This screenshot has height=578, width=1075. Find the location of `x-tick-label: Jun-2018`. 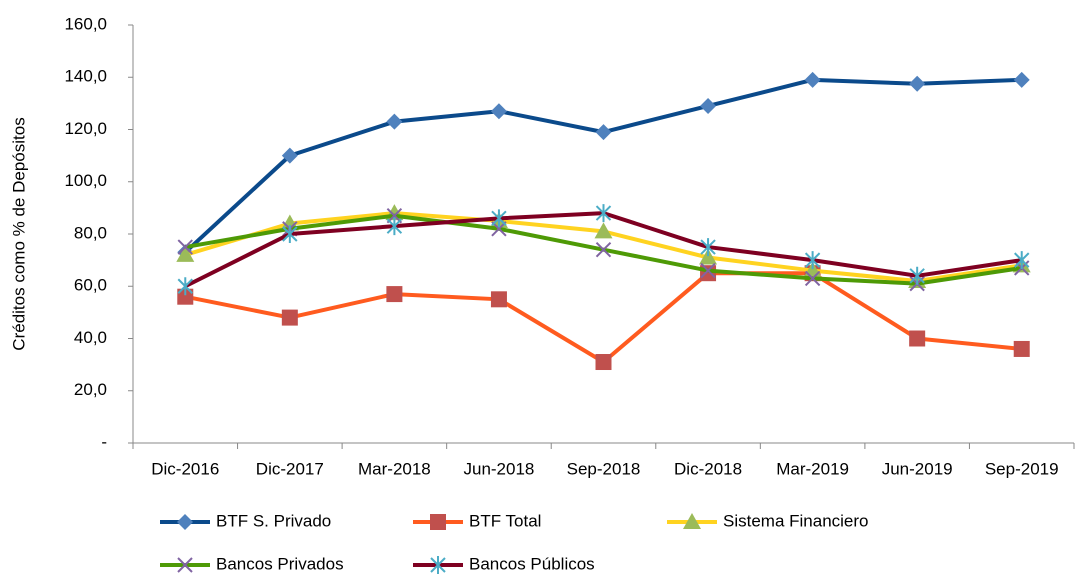

x-tick-label: Jun-2018 is located at coordinates (498, 468).